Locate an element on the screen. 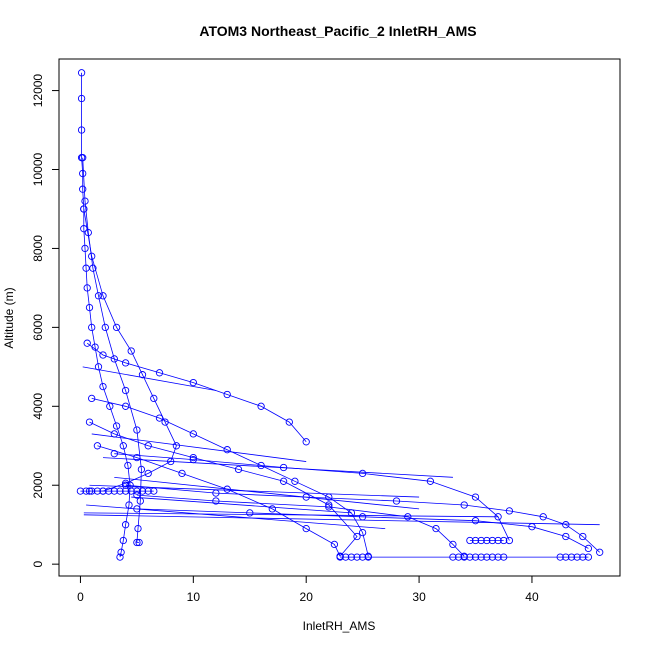 This screenshot has width=650, height=650. y-tick-label: 10000 is located at coordinates (38, 169).